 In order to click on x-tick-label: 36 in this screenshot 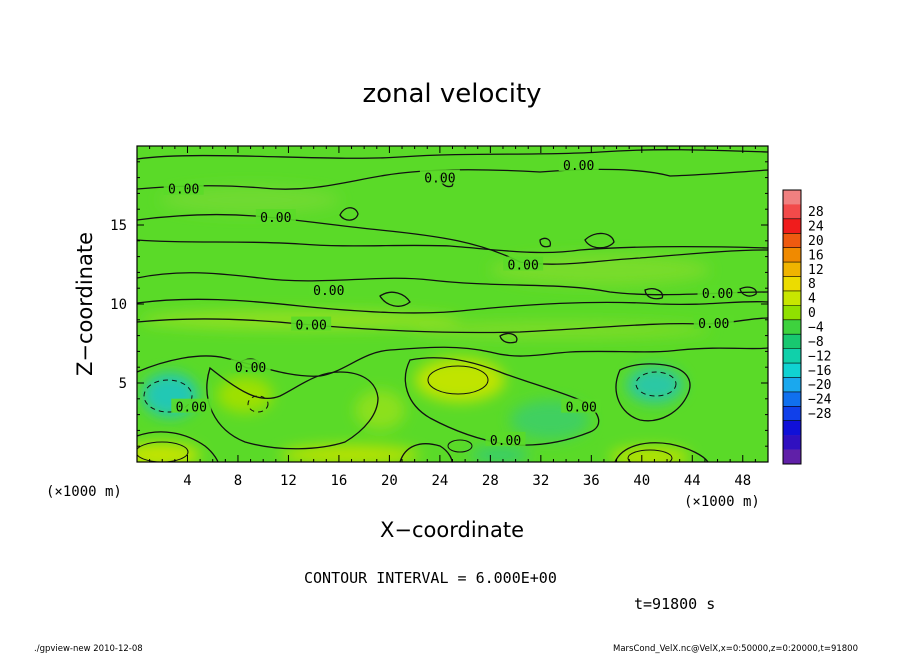, I will do `click(591, 481)`.